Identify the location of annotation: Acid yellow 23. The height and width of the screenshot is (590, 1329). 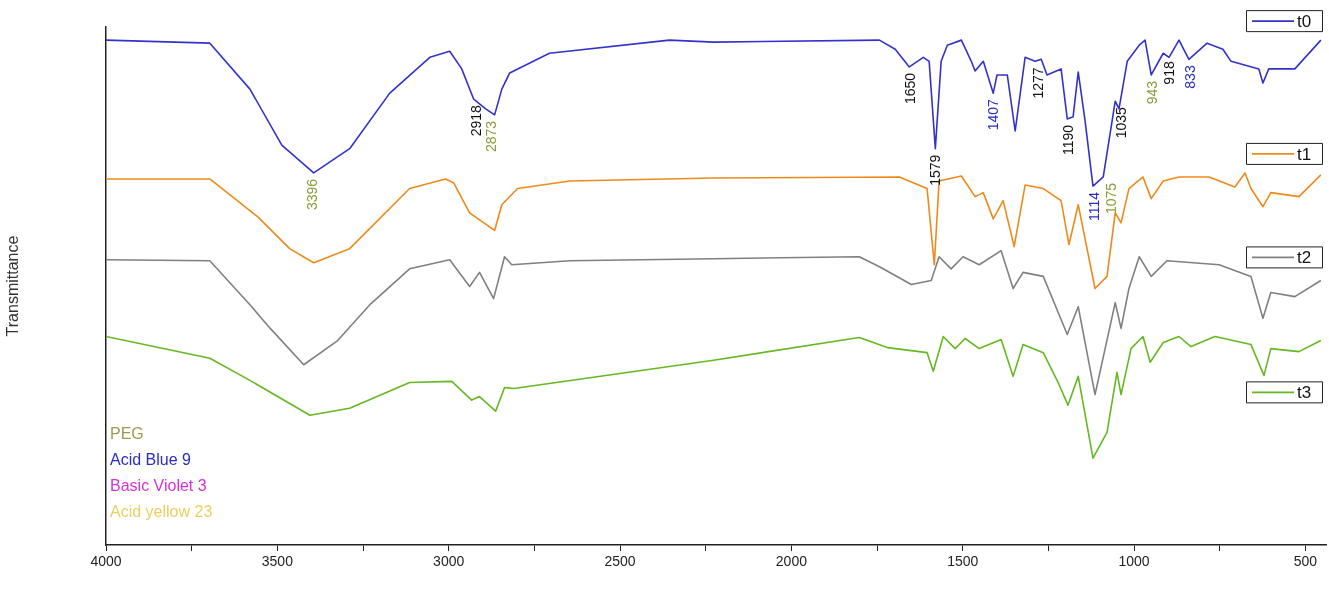
(161, 512).